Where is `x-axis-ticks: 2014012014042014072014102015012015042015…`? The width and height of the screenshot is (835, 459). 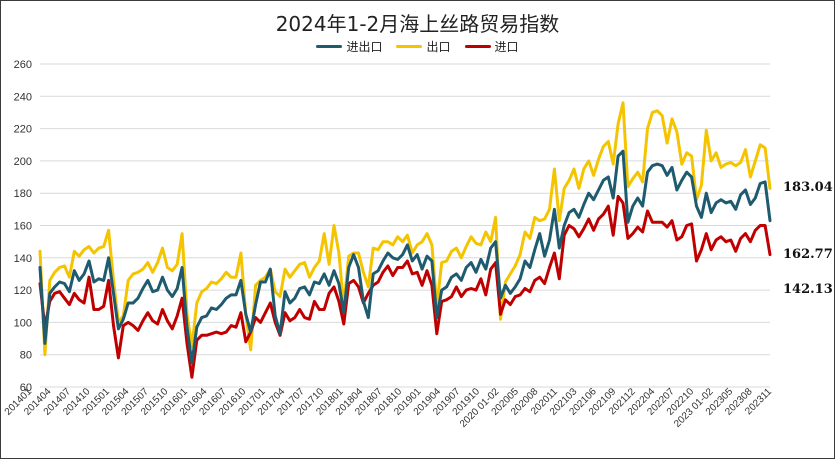 x-axis-ticks: 2014012014042014072014102015012015042015… is located at coordinates (389, 408).